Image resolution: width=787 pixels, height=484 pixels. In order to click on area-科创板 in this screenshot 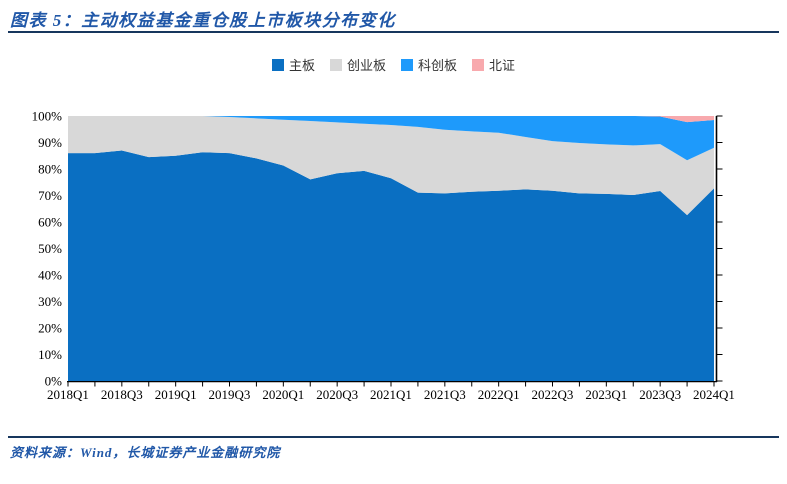, I will do `click(391, 138)`.